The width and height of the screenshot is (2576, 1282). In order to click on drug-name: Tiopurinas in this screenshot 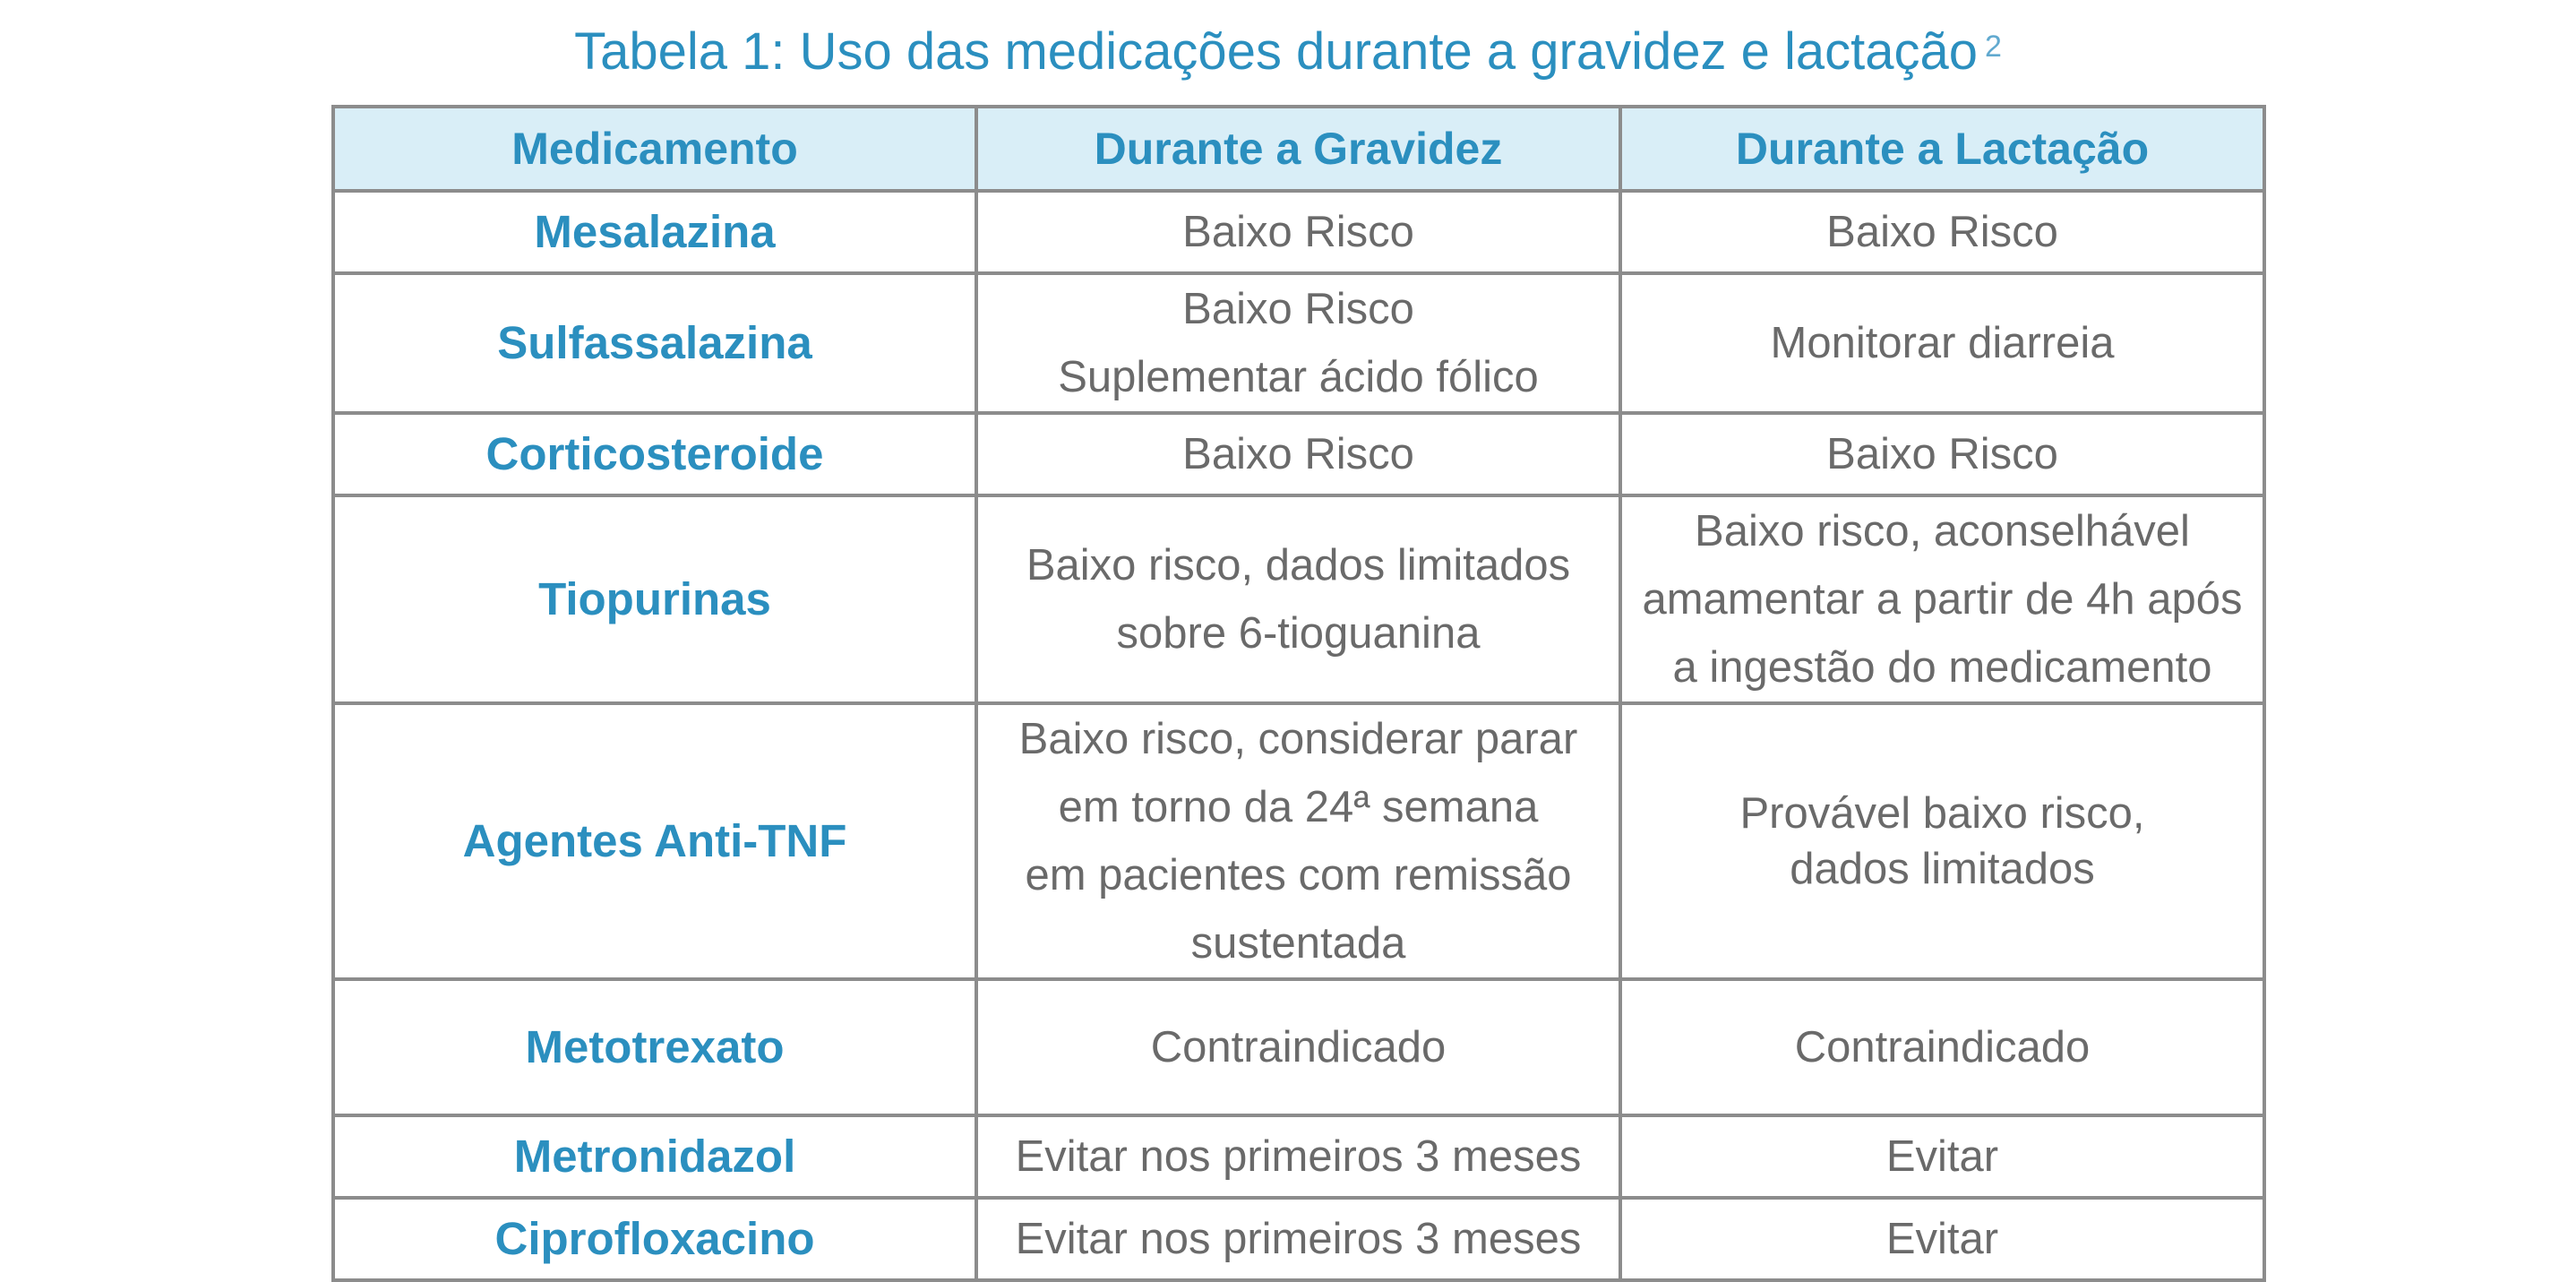, I will do `click(654, 600)`.